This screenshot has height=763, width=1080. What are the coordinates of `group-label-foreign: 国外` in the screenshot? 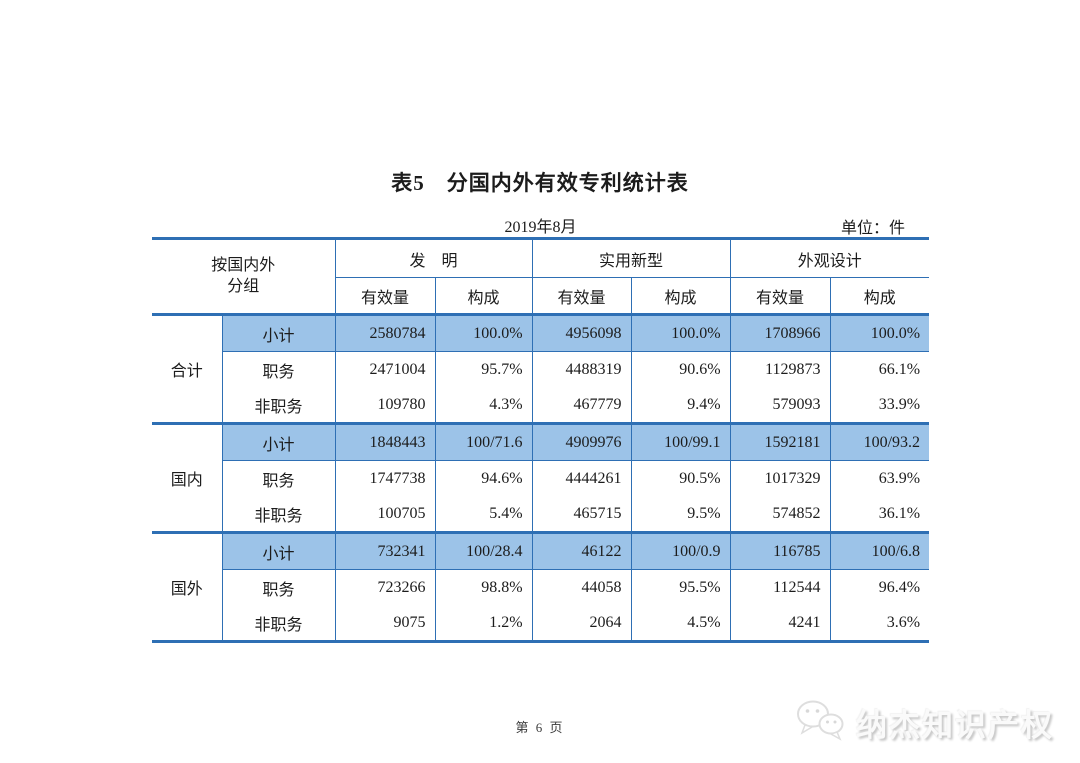 It's located at (187, 587).